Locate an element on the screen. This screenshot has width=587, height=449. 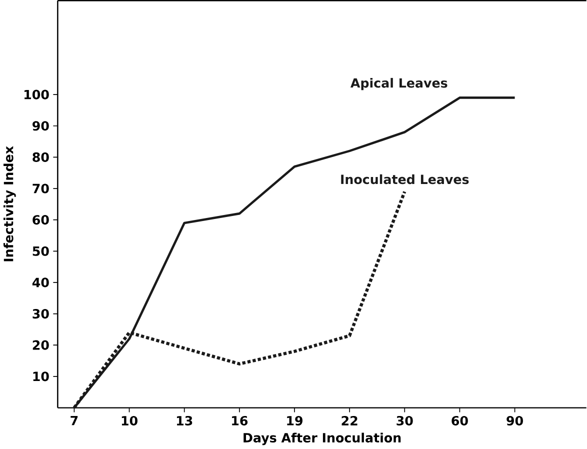
series-label: Apical Leaves is located at coordinates (399, 84).